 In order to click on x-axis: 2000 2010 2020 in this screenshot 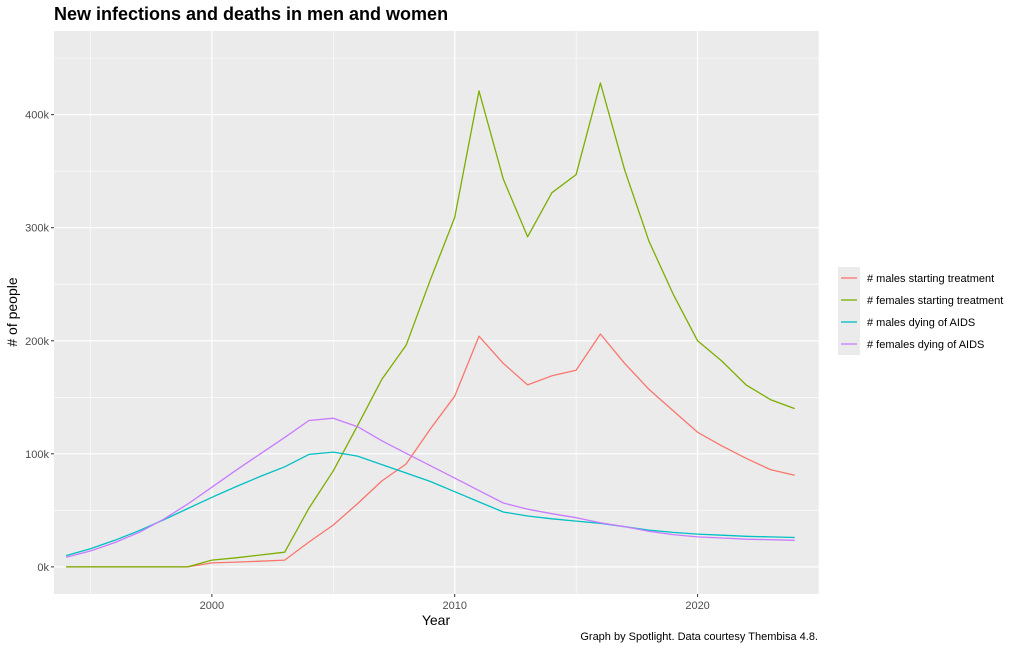, I will do `click(455, 603)`.